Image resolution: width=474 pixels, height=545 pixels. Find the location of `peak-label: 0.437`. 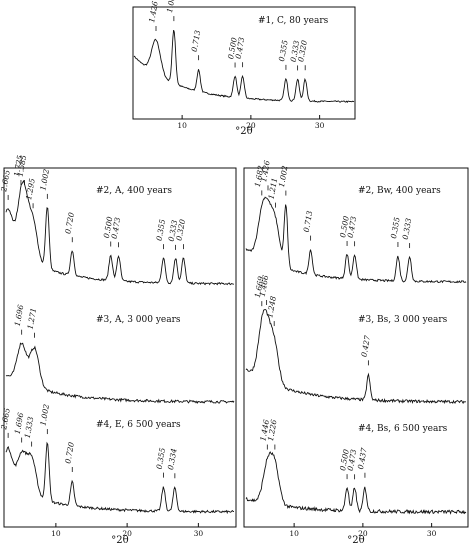

peak-label: 0.437 is located at coordinates (362, 458).